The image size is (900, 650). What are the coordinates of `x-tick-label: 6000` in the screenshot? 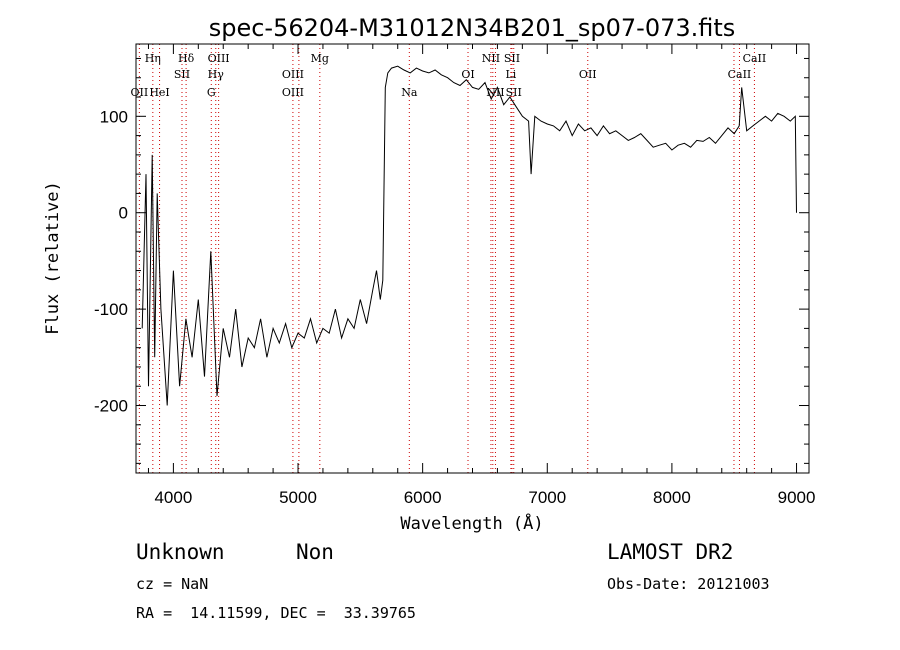 It's located at (423, 497).